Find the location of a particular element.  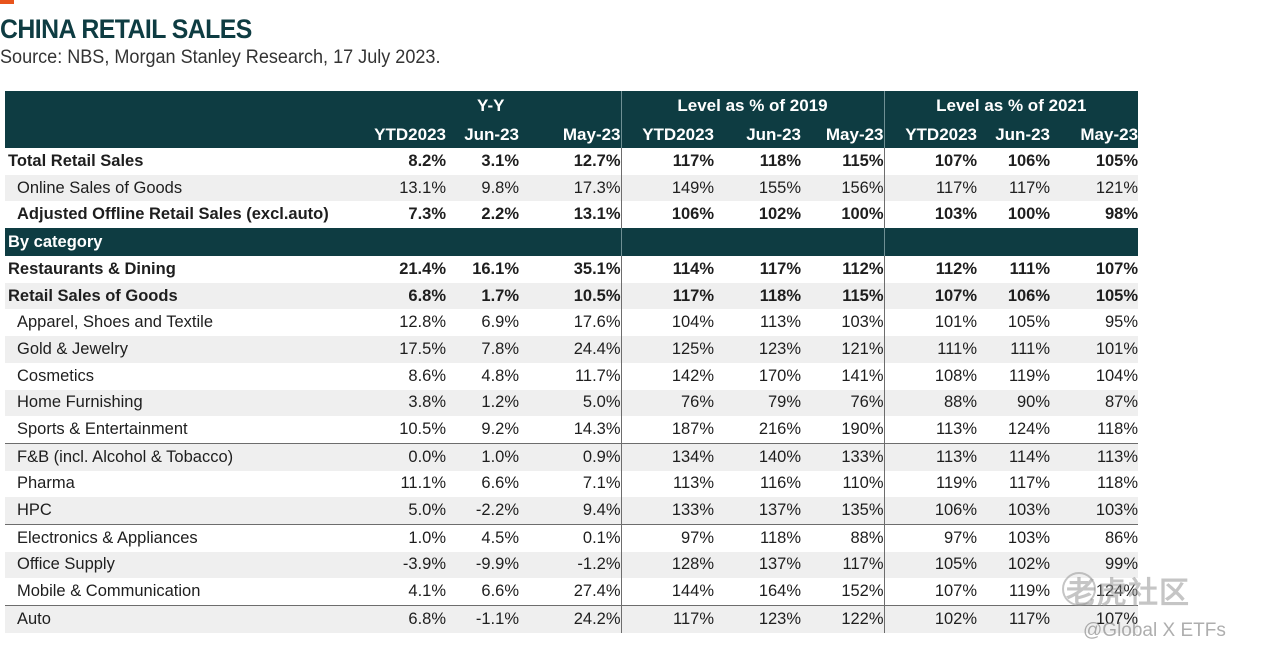

row-label: Retail Sales of Goods is located at coordinates (183, 296).